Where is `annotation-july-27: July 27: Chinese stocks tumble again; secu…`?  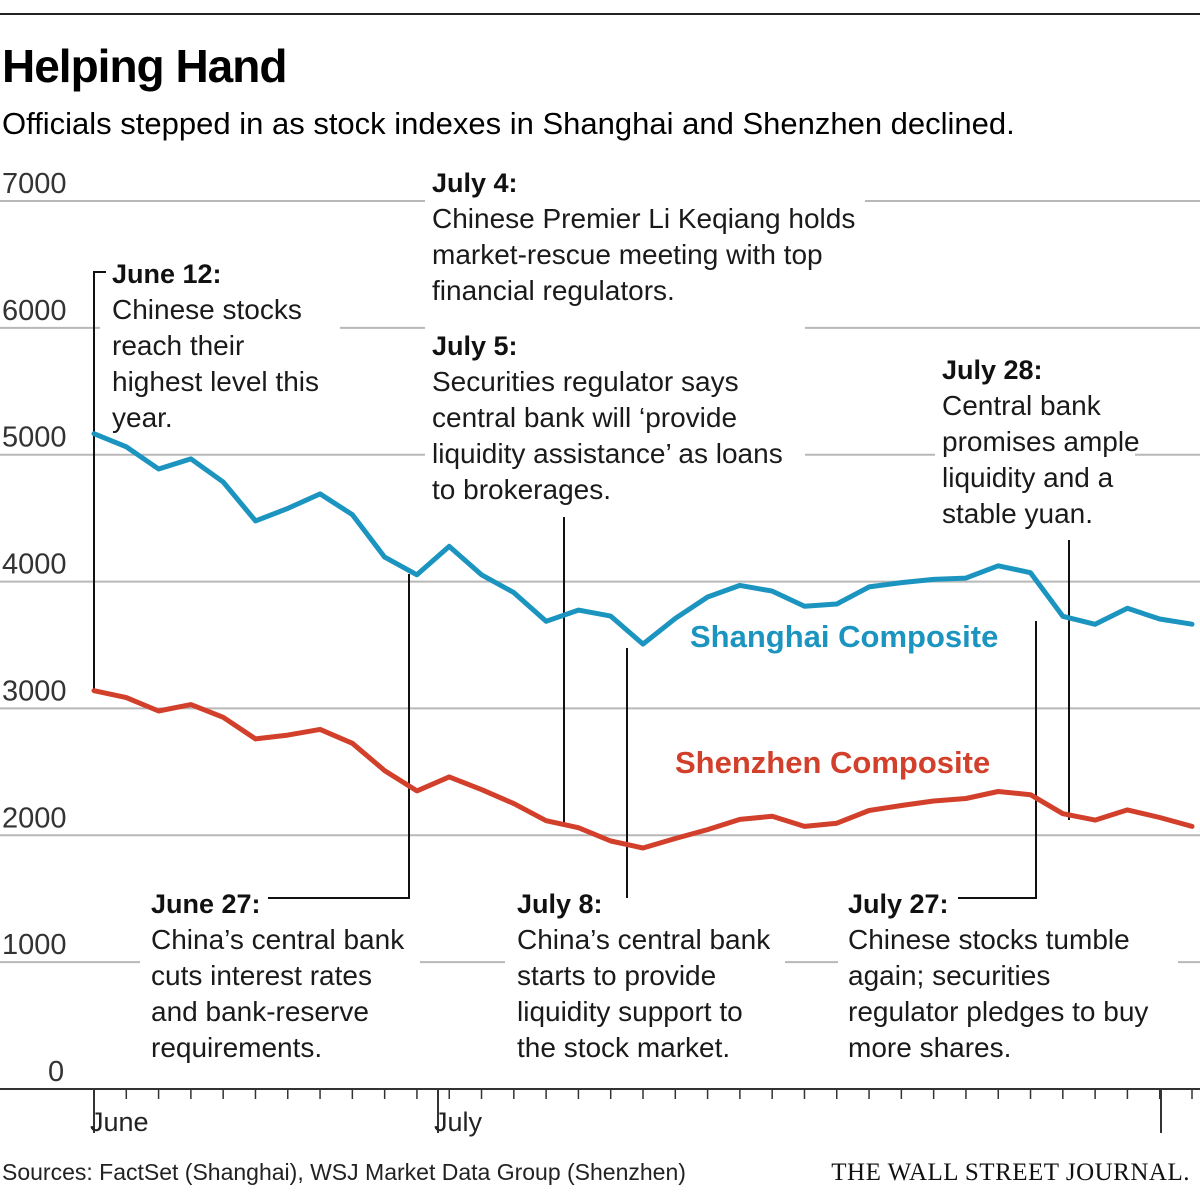
annotation-july-27: July 27: Chinese stocks tumble again; secu… is located at coordinates (998, 976).